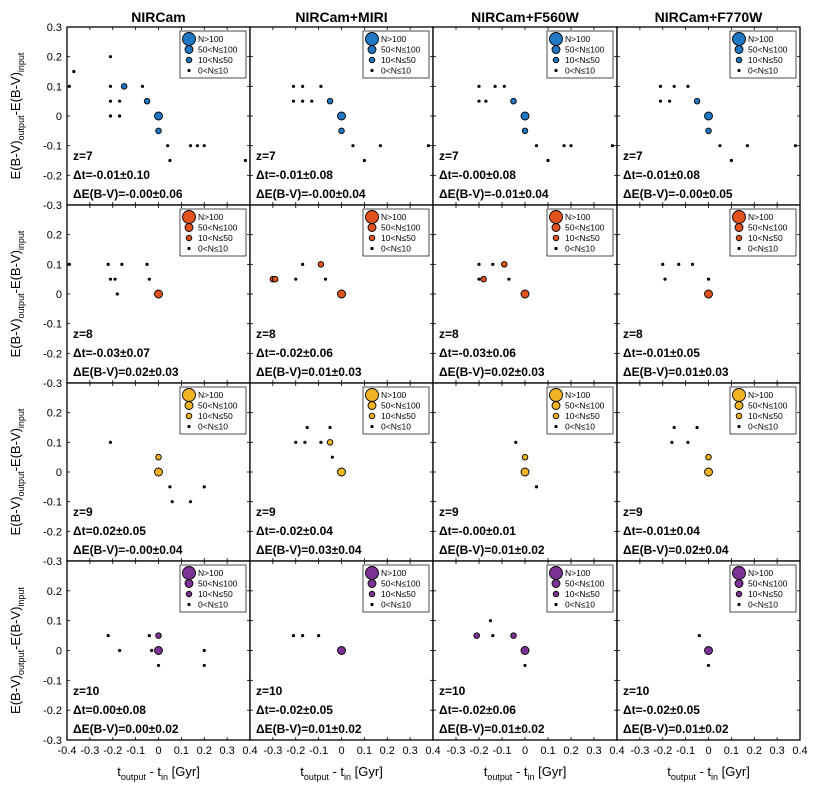 The width and height of the screenshot is (831, 792). What do you see at coordinates (731, 751) in the screenshot?
I see `x-tick-label: 0.1` at bounding box center [731, 751].